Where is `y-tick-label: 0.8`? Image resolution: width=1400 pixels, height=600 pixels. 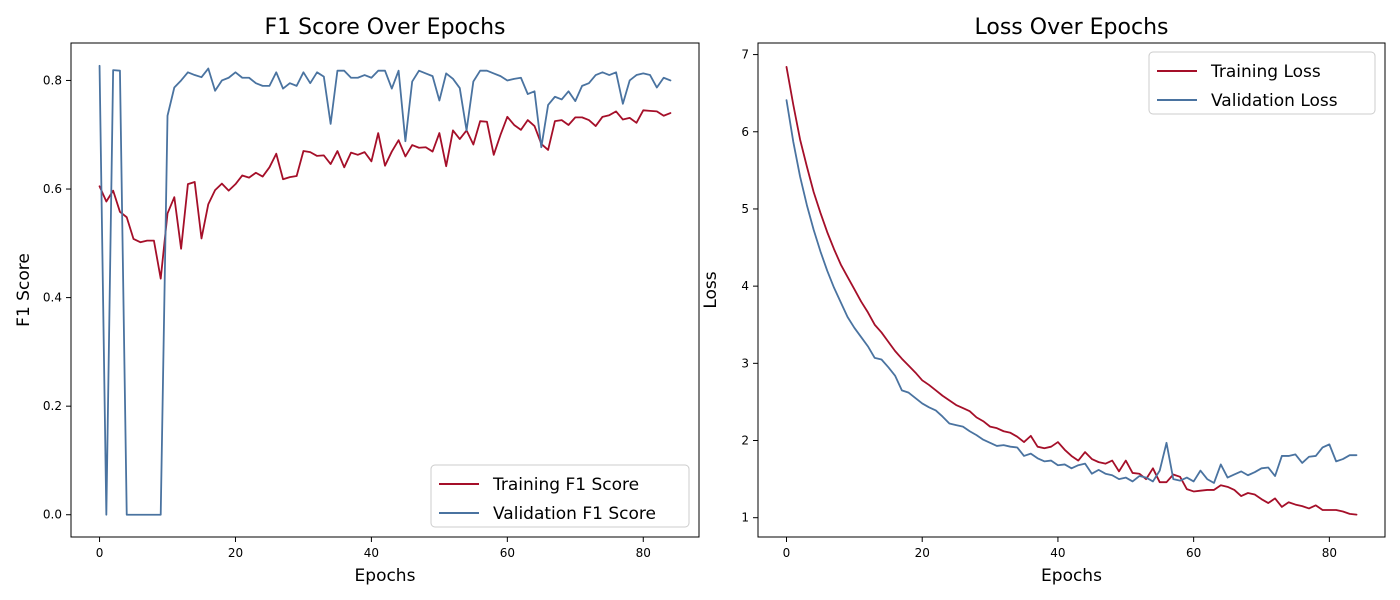
y-tick-label: 0.8 is located at coordinates (52, 80).